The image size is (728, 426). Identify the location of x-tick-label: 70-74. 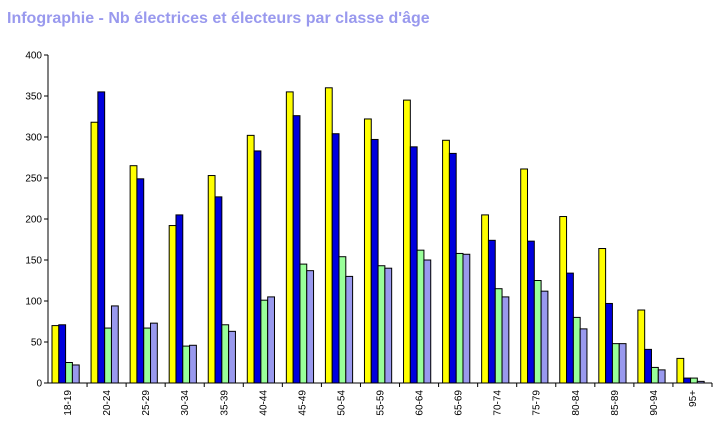
(498, 403).